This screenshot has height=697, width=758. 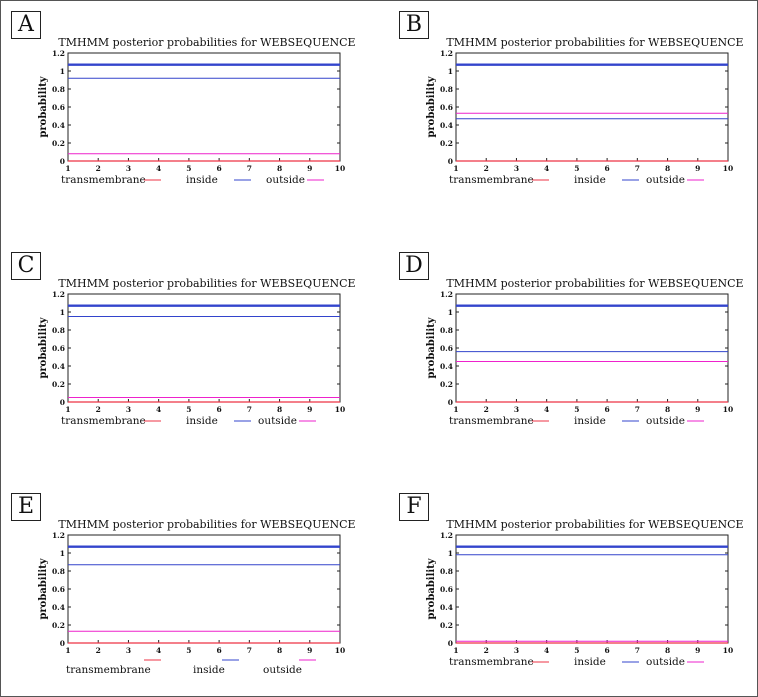 I want to click on panel-label: F, so click(x=414, y=507).